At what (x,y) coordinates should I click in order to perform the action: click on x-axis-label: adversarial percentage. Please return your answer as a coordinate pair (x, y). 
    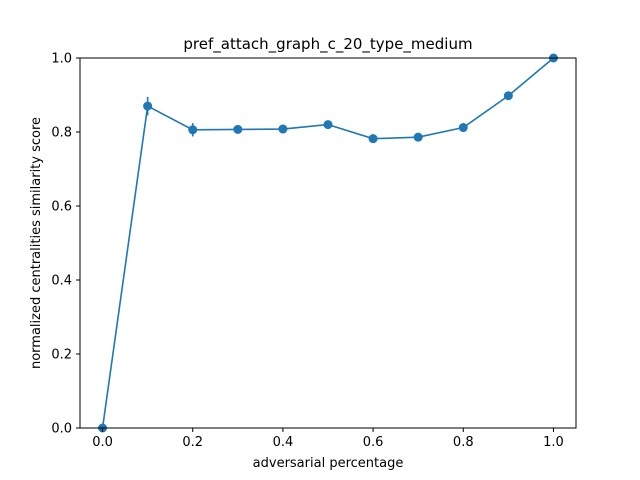
    Looking at the image, I should click on (328, 463).